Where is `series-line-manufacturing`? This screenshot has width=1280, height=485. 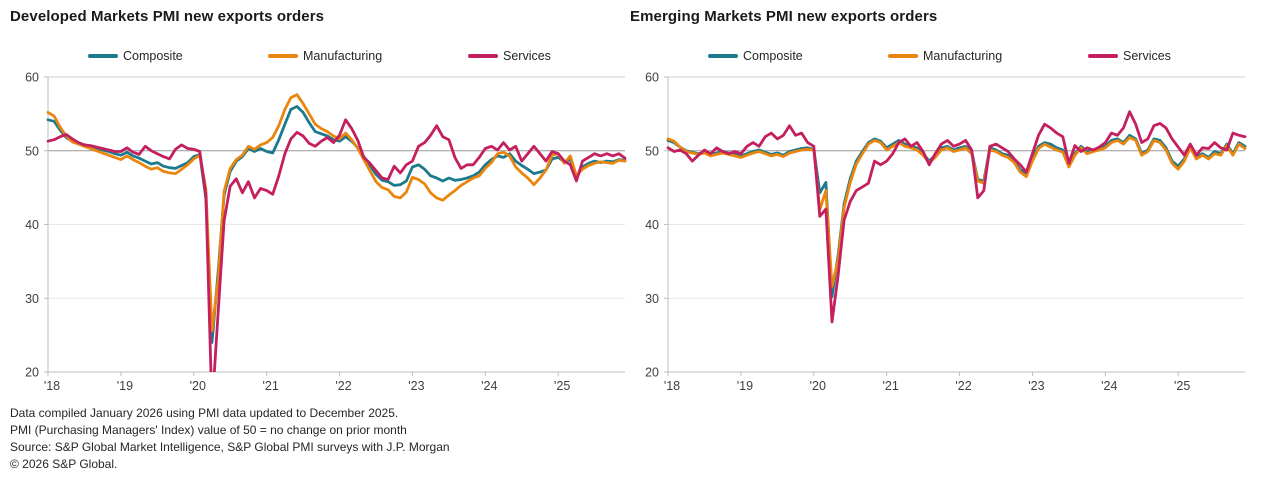
series-line-manufacturing is located at coordinates (956, 212).